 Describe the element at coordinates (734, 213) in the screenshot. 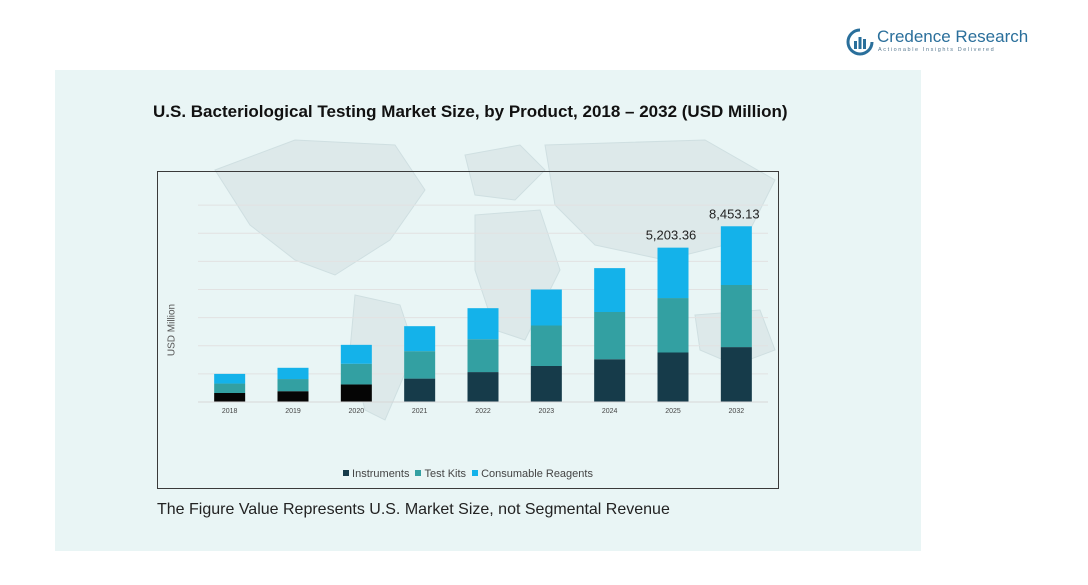

I see `data-label: 8,453.13` at that location.